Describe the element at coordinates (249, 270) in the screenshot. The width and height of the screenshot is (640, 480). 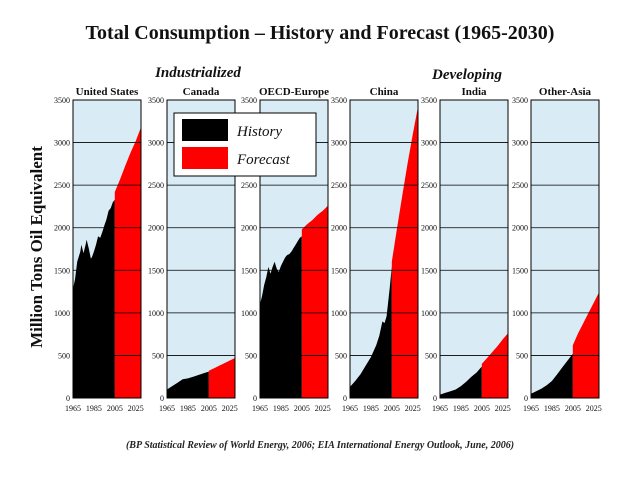
I see `y-tick-oecd-europe-1500: 1500` at that location.